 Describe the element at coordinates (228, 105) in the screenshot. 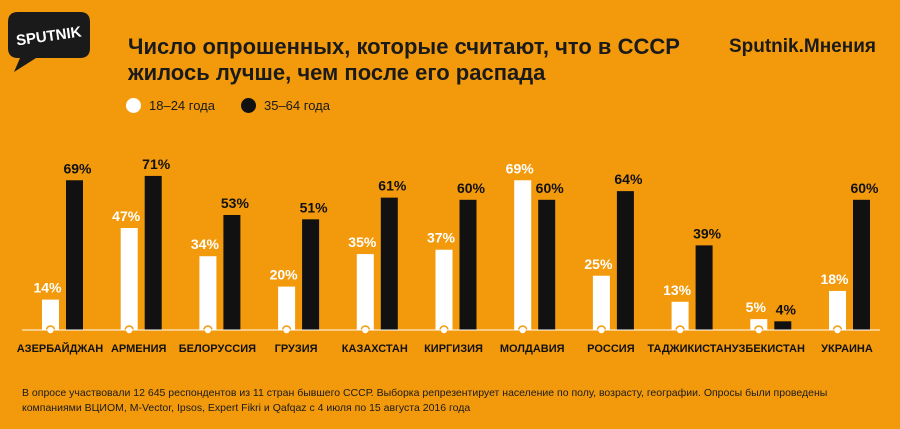

I see `chart-legend: 18–24 года 35–64 года` at that location.